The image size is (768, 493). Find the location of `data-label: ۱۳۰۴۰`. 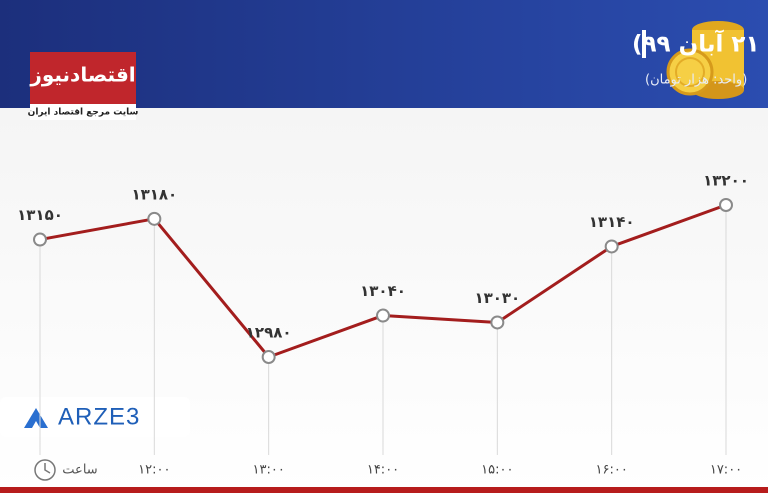

data-label: ۱۳۰۴۰ is located at coordinates (383, 291).